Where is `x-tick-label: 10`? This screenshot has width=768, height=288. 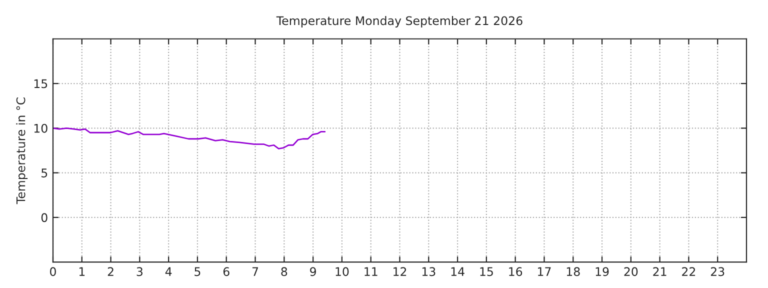
x-tick-label: 10 is located at coordinates (342, 271).